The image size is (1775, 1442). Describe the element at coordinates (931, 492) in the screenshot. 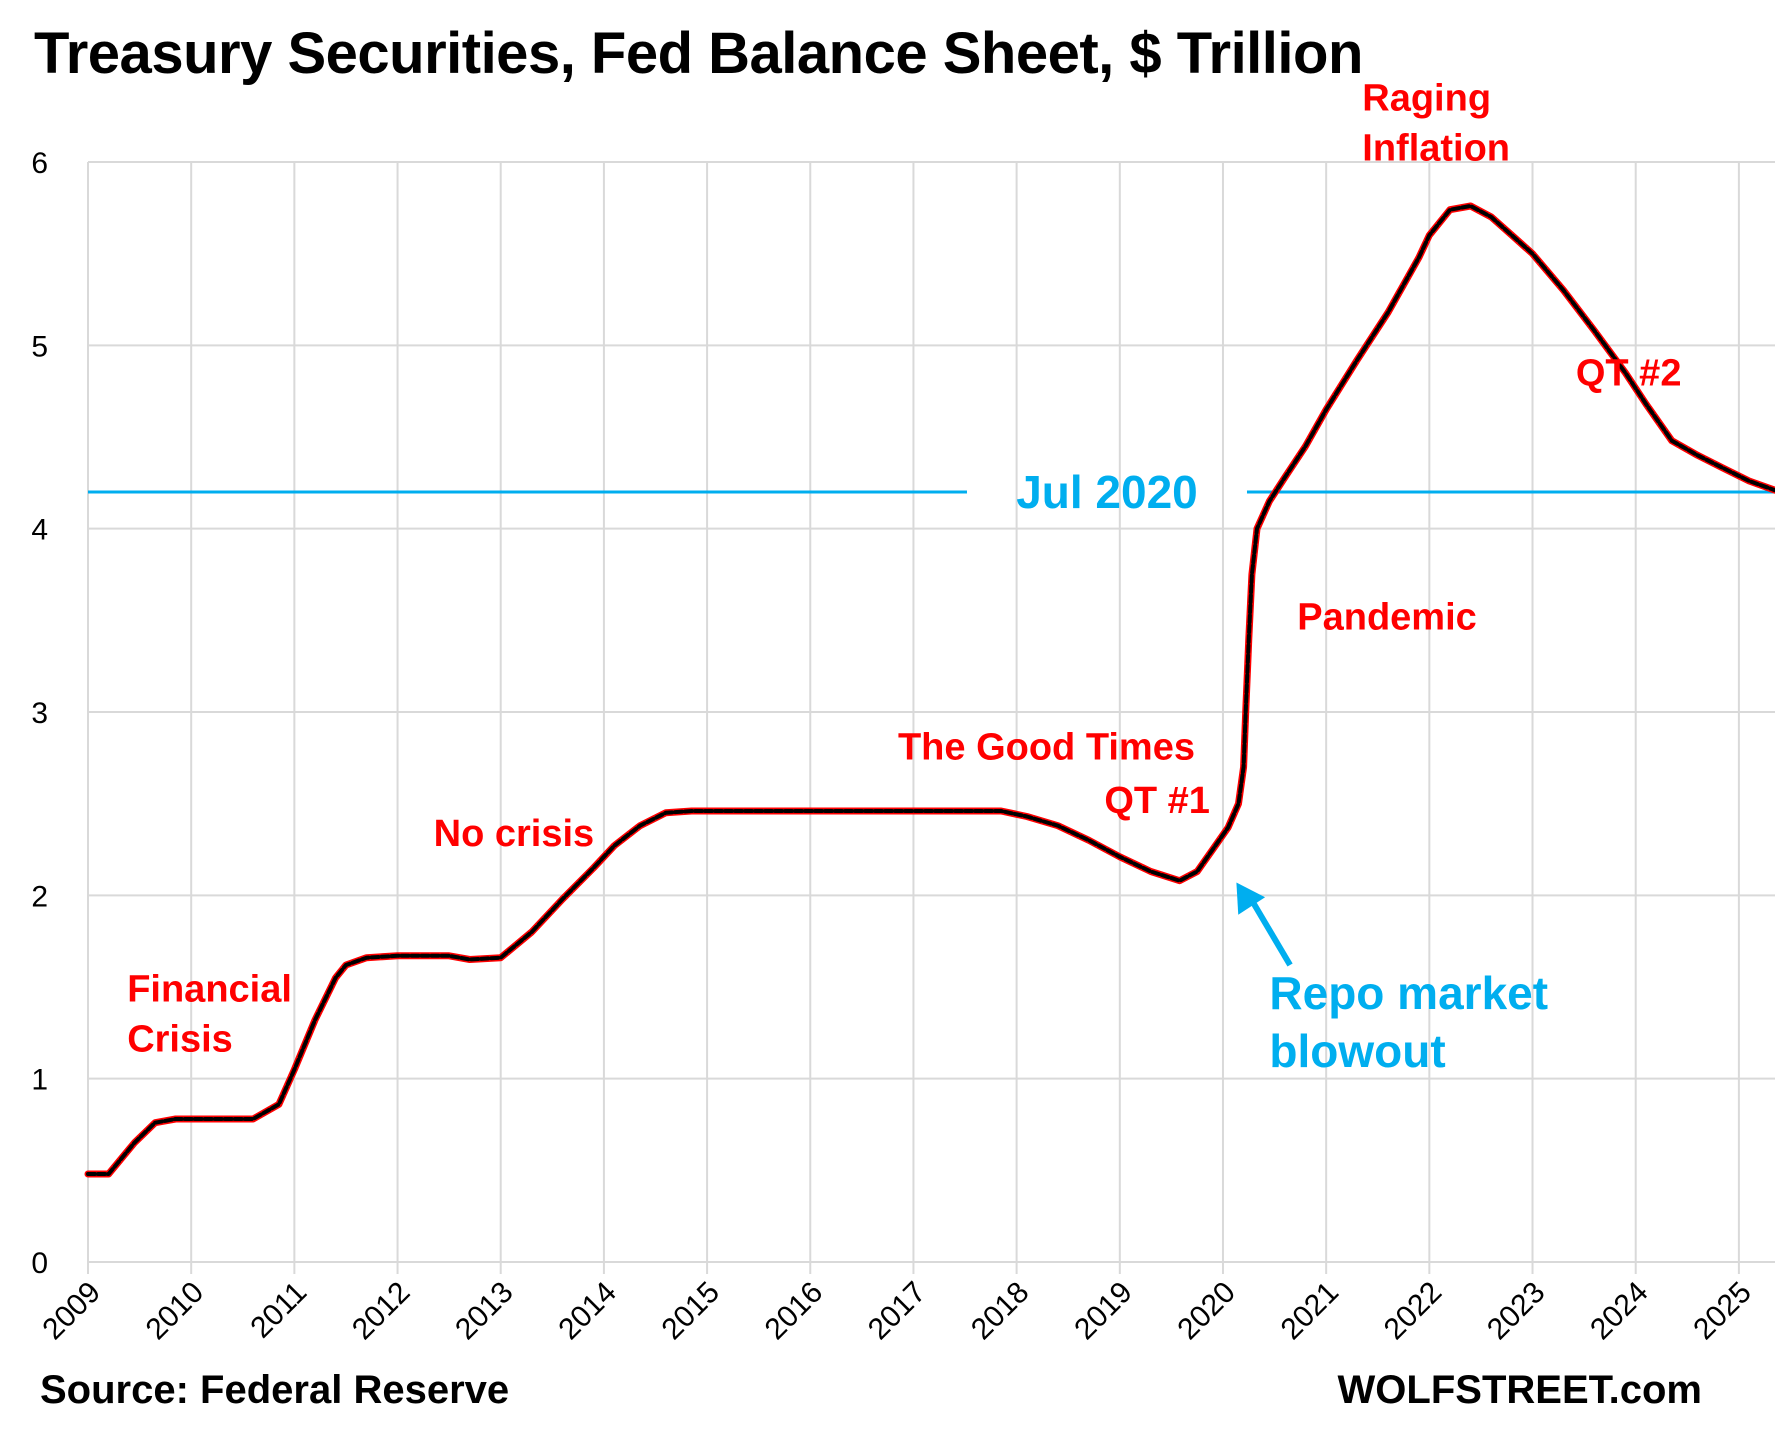

I see `reference-line-group: Jul 2020` at that location.